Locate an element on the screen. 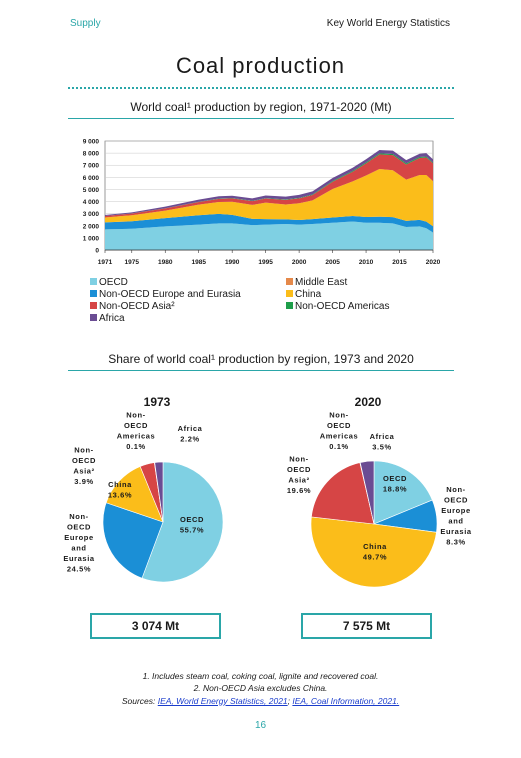 The width and height of the screenshot is (521, 758). legend-item-non-oecd-asia: Non-OECD Asia² is located at coordinates (132, 306).